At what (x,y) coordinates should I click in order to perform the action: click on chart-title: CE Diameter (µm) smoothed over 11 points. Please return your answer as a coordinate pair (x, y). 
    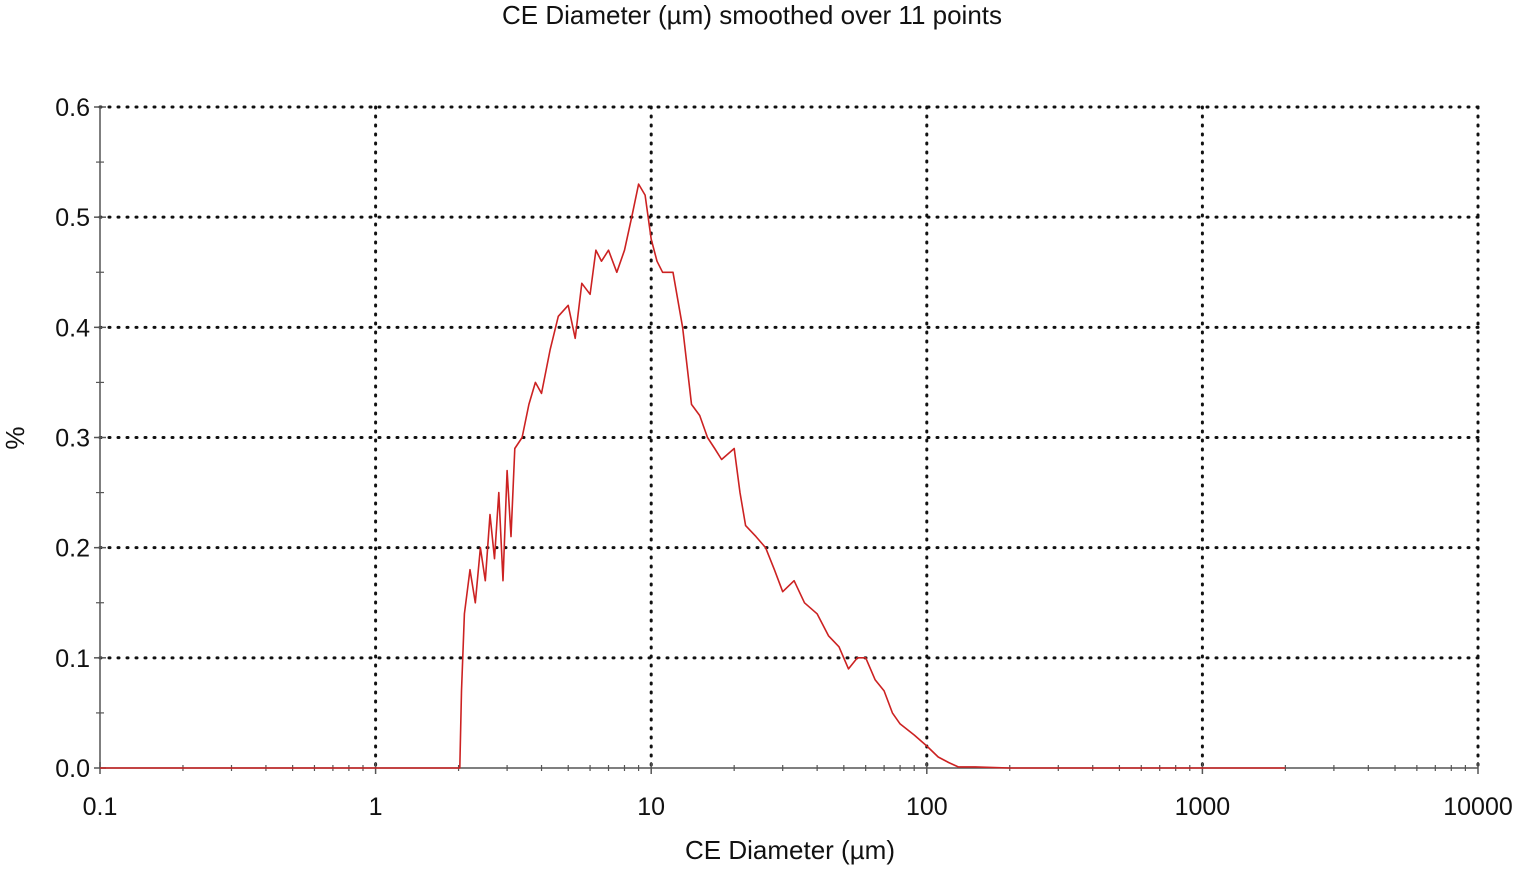
    Looking at the image, I should click on (752, 15).